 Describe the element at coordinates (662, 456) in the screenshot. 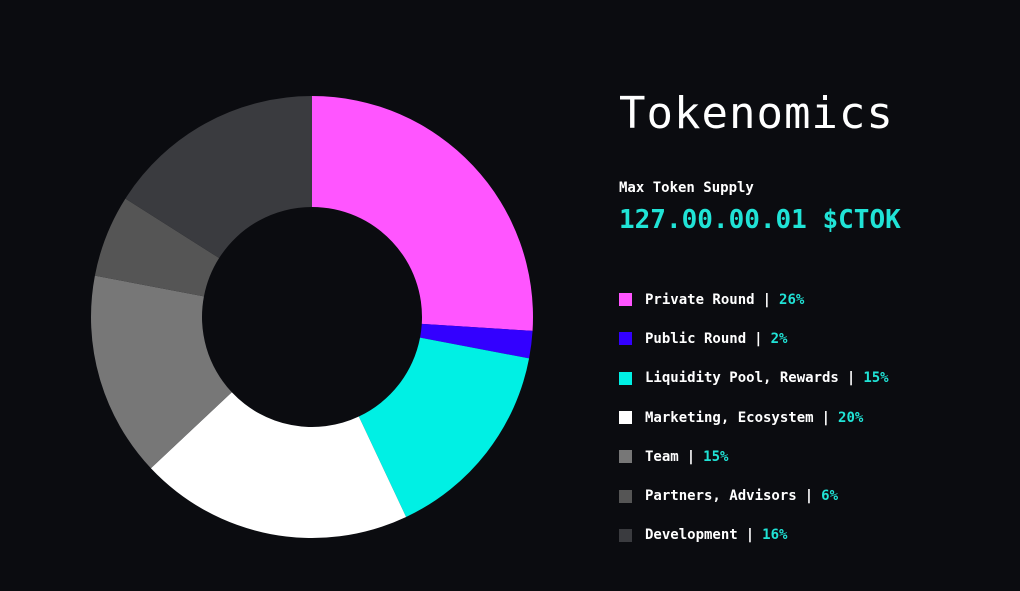

I see `legend-label: Team` at that location.